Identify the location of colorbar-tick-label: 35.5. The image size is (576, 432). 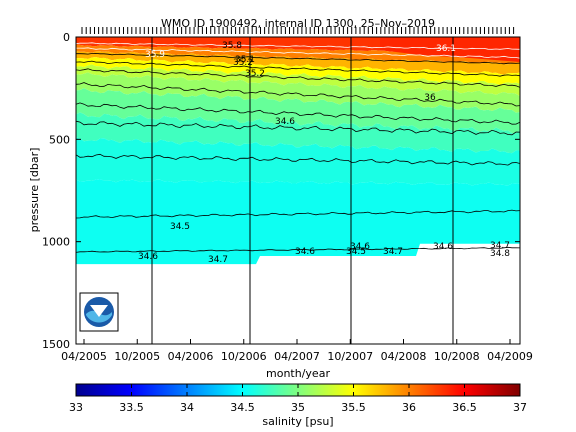
(353, 407).